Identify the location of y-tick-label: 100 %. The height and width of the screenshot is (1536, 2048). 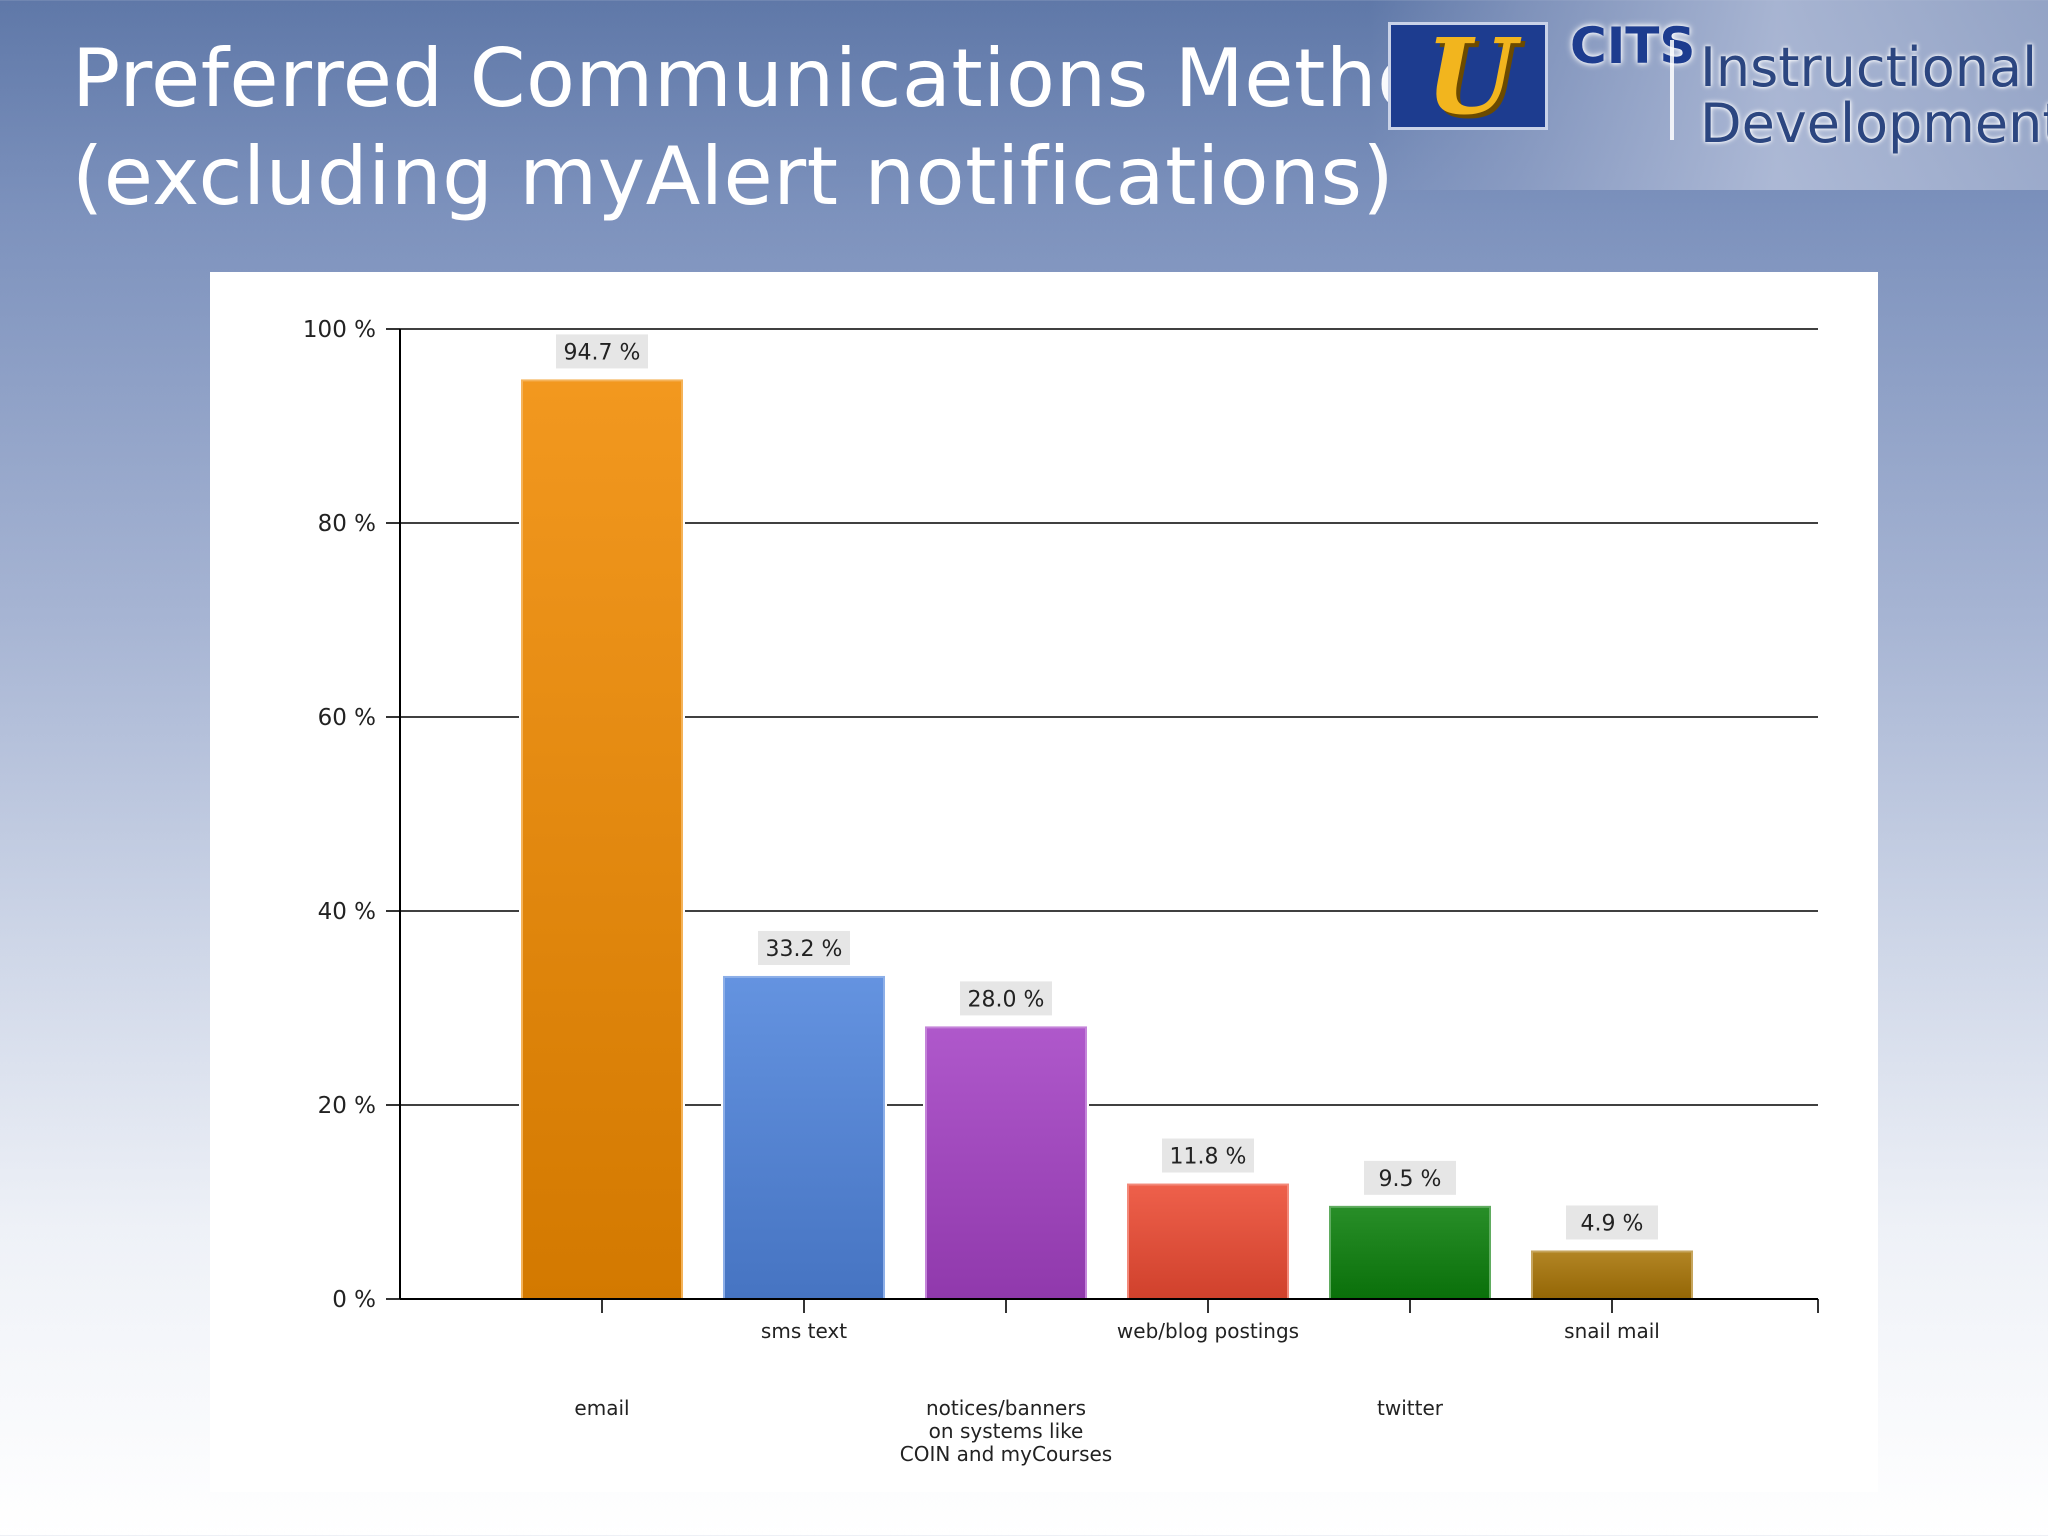
(339, 330).